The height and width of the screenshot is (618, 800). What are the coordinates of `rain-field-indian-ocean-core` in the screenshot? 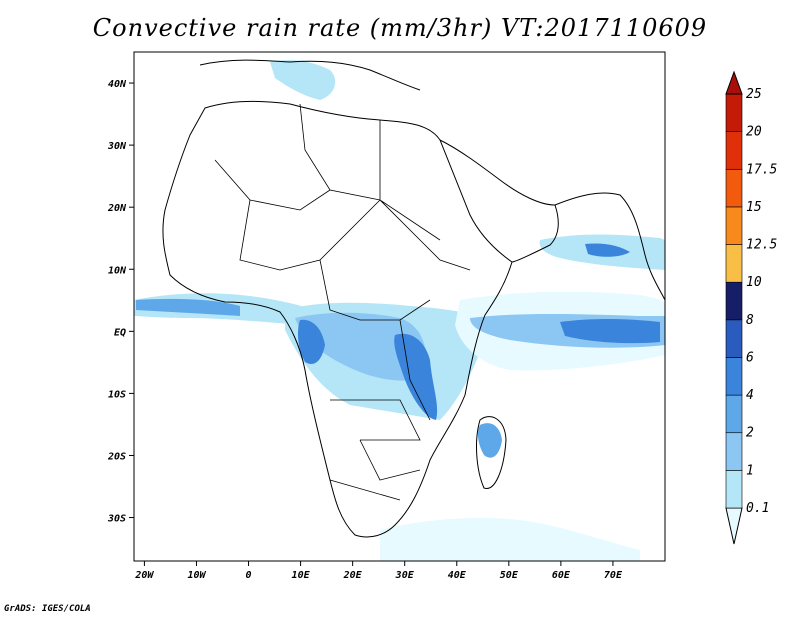 It's located at (610, 331).